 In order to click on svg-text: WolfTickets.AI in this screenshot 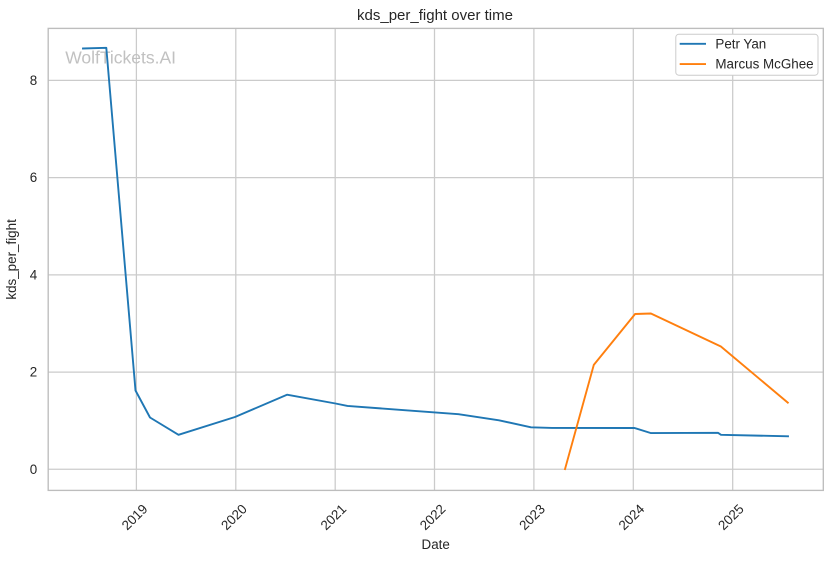, I will do `click(120, 58)`.